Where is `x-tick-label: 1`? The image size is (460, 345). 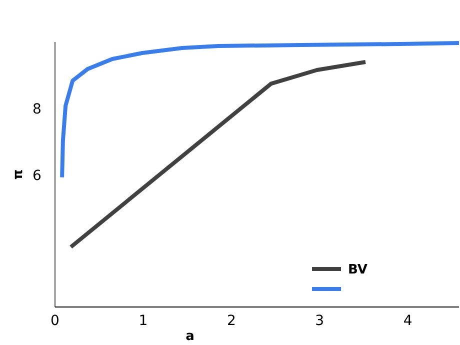
x-tick-label: 1 is located at coordinates (143, 321).